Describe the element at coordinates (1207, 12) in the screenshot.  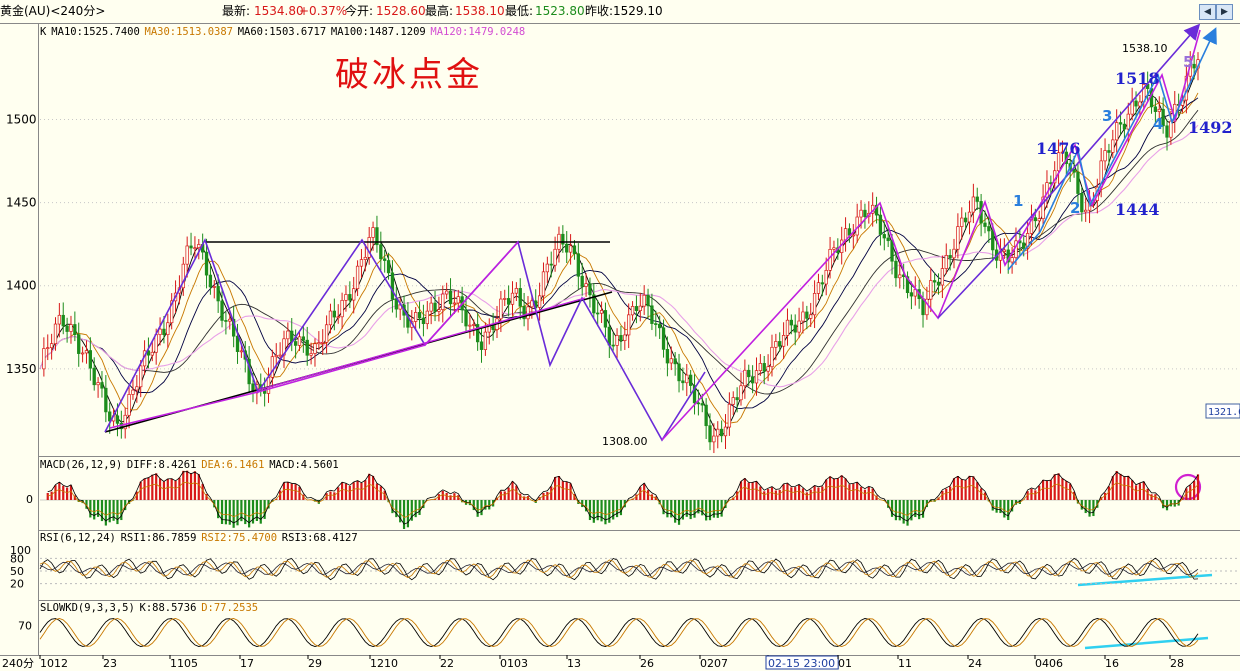
I see `scroll-left-button: ◀` at that location.